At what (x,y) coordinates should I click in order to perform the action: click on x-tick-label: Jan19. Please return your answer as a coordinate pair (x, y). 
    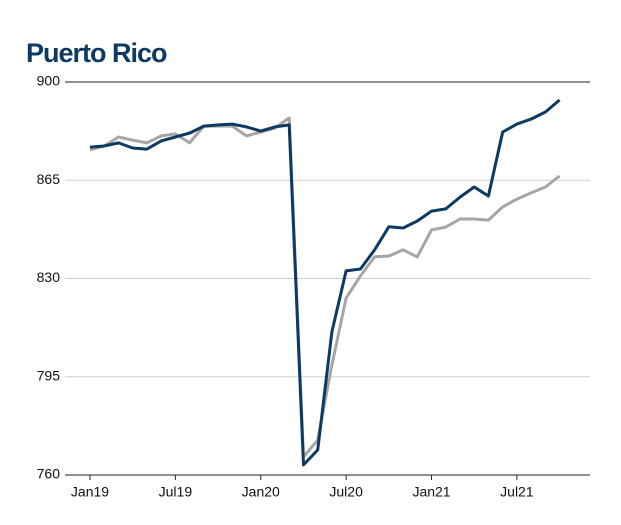
    Looking at the image, I should click on (90, 492).